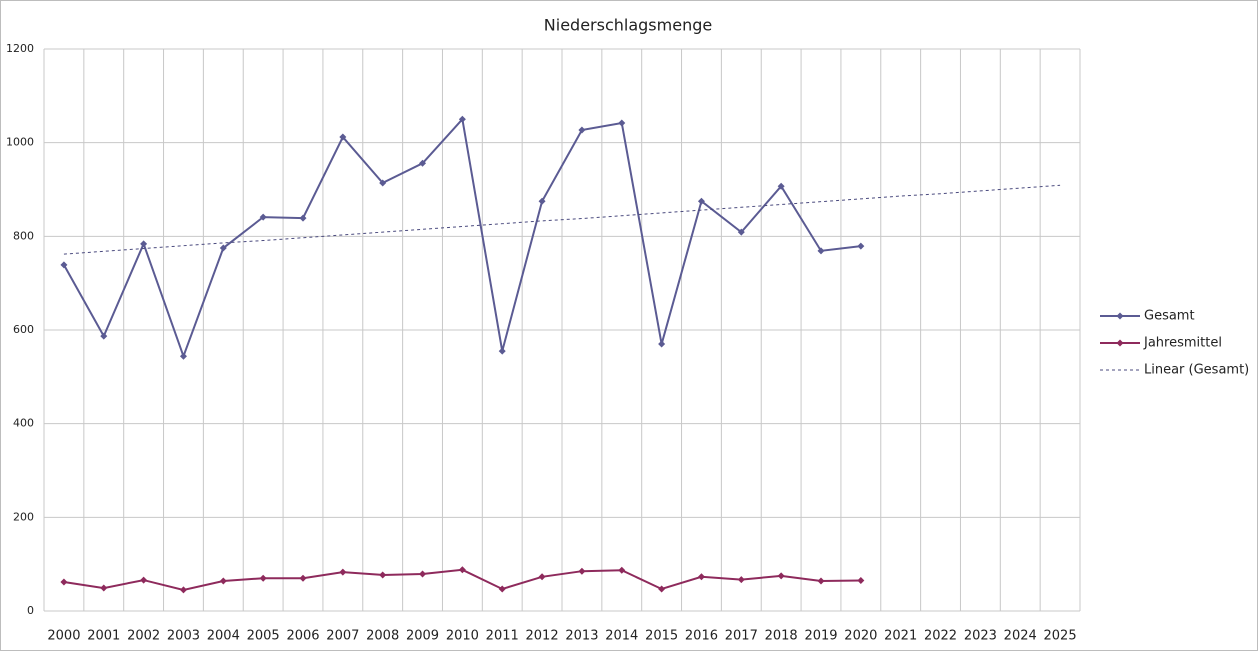 The image size is (1258, 651). What do you see at coordinates (223, 636) in the screenshot?
I see `x-tick-label: 2004` at bounding box center [223, 636].